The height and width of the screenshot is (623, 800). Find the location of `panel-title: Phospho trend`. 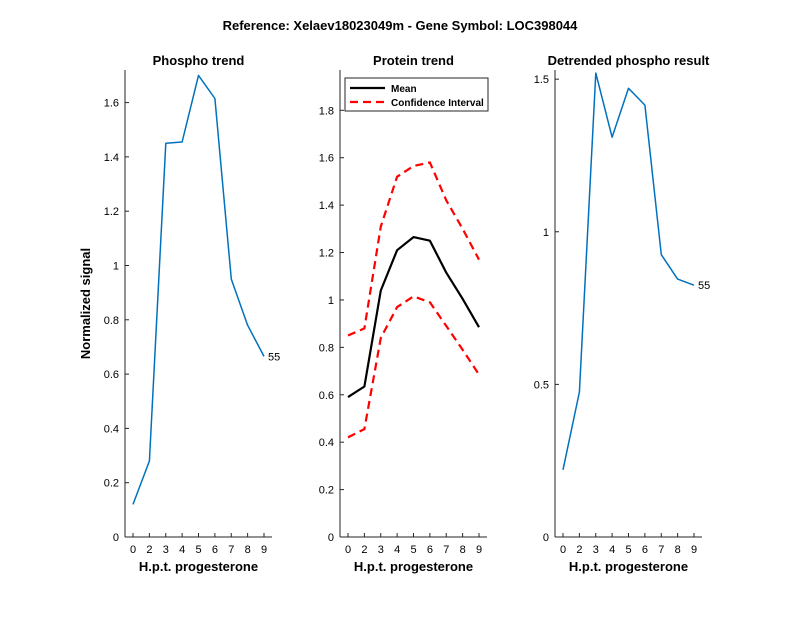

panel-title: Phospho trend is located at coordinates (199, 60).